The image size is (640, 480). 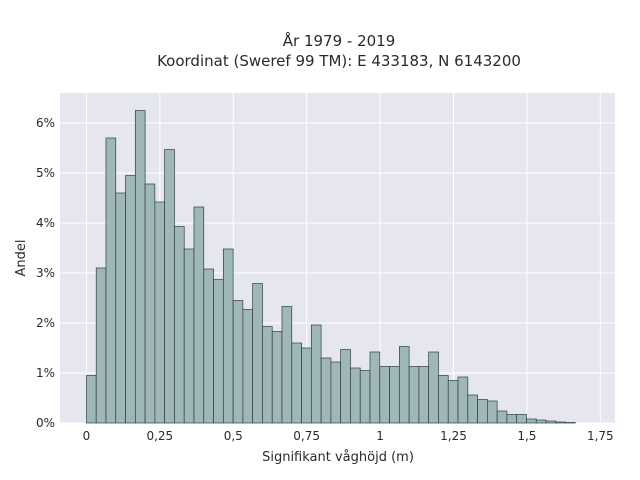 I want to click on y-tick-label: 1%, so click(x=45, y=373).